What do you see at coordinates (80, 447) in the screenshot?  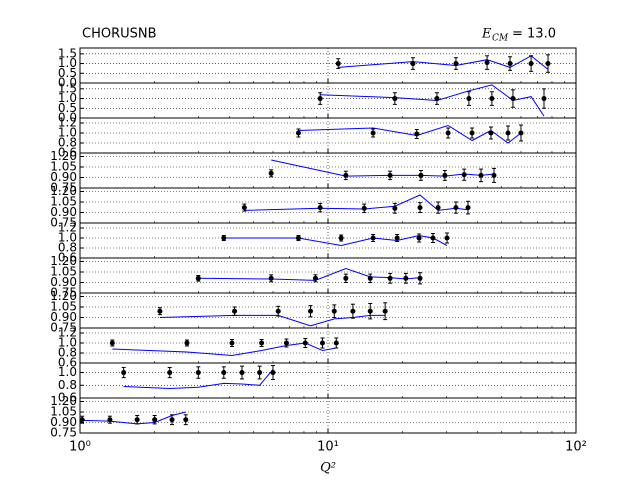 I see `x-tick-label: 10⁰` at bounding box center [80, 447].